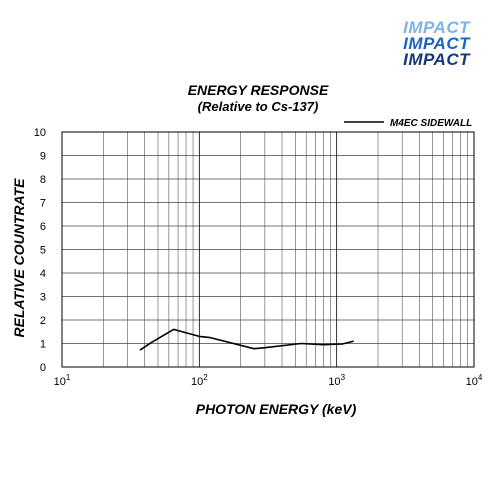 The image size is (500, 500). I want to click on legend: M4EC SIDEWALL, so click(408, 123).